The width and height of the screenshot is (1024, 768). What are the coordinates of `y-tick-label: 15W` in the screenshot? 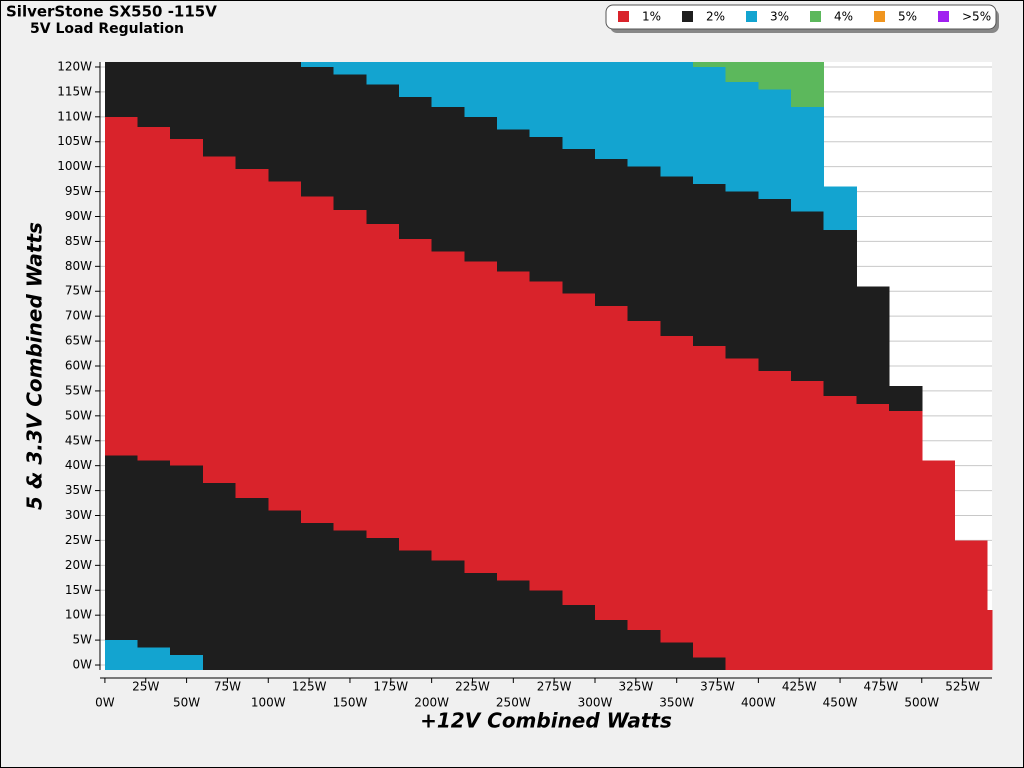 It's located at (78, 590).